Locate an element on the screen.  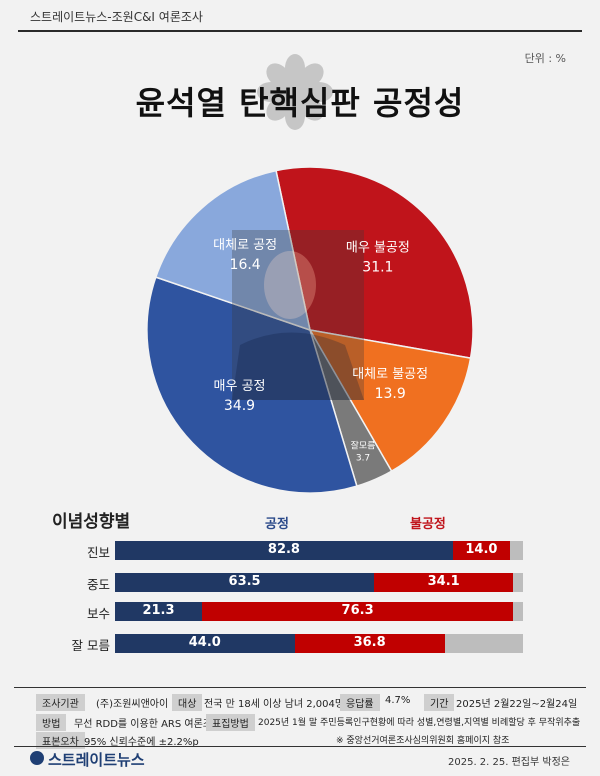
bar-row: 보수 21.3 76.3 is located at coordinates (300, 611).